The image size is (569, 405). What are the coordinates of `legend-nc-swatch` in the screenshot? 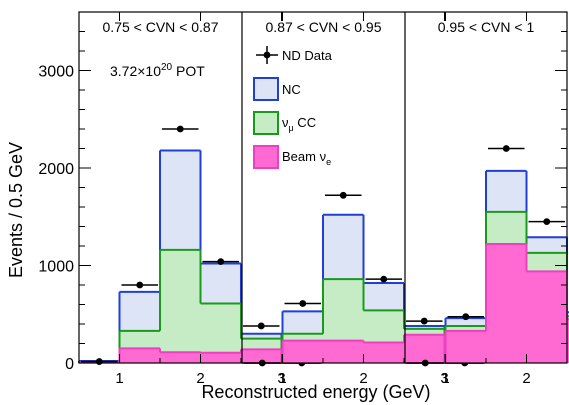 It's located at (266, 89).